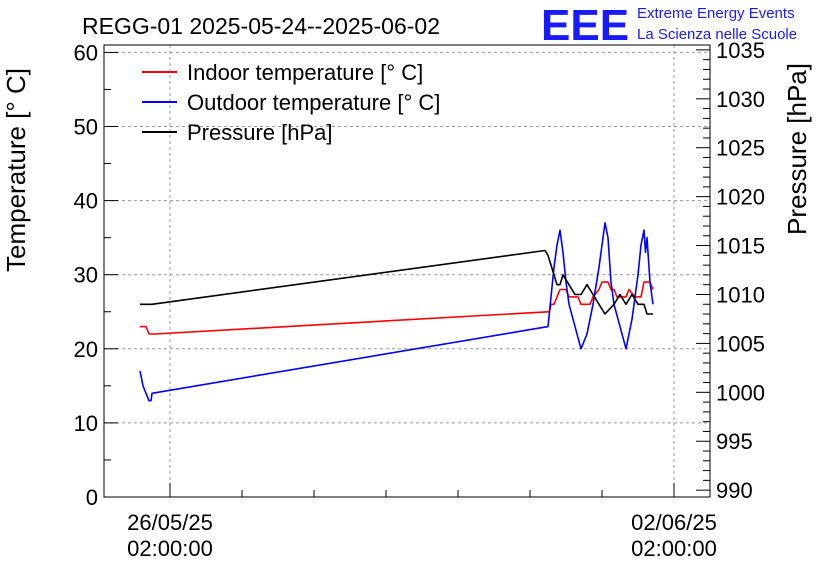  What do you see at coordinates (740, 197) in the screenshot?
I see `y2-tick-label: 1020` at bounding box center [740, 197].